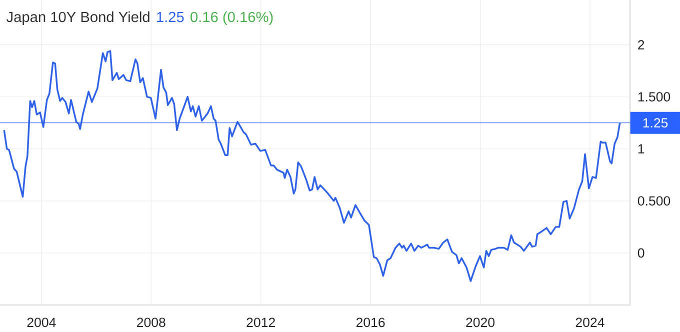 The height and width of the screenshot is (332, 680). I want to click on x-tick-label: 2004, so click(41, 323).